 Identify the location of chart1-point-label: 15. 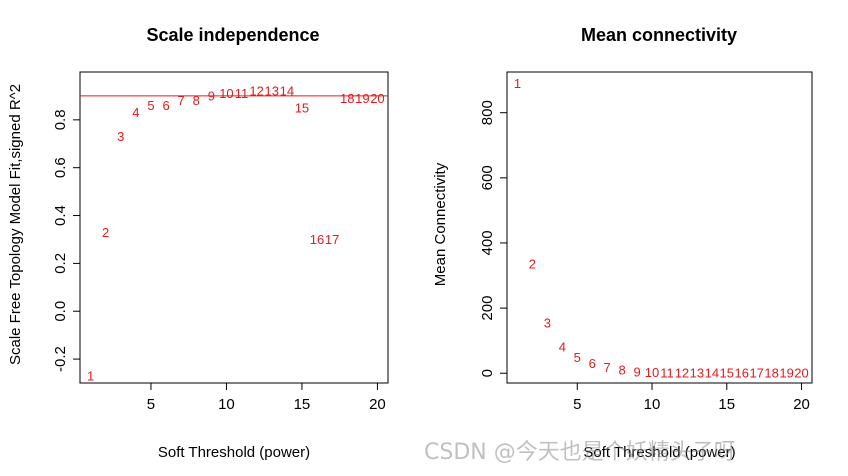
(302, 107).